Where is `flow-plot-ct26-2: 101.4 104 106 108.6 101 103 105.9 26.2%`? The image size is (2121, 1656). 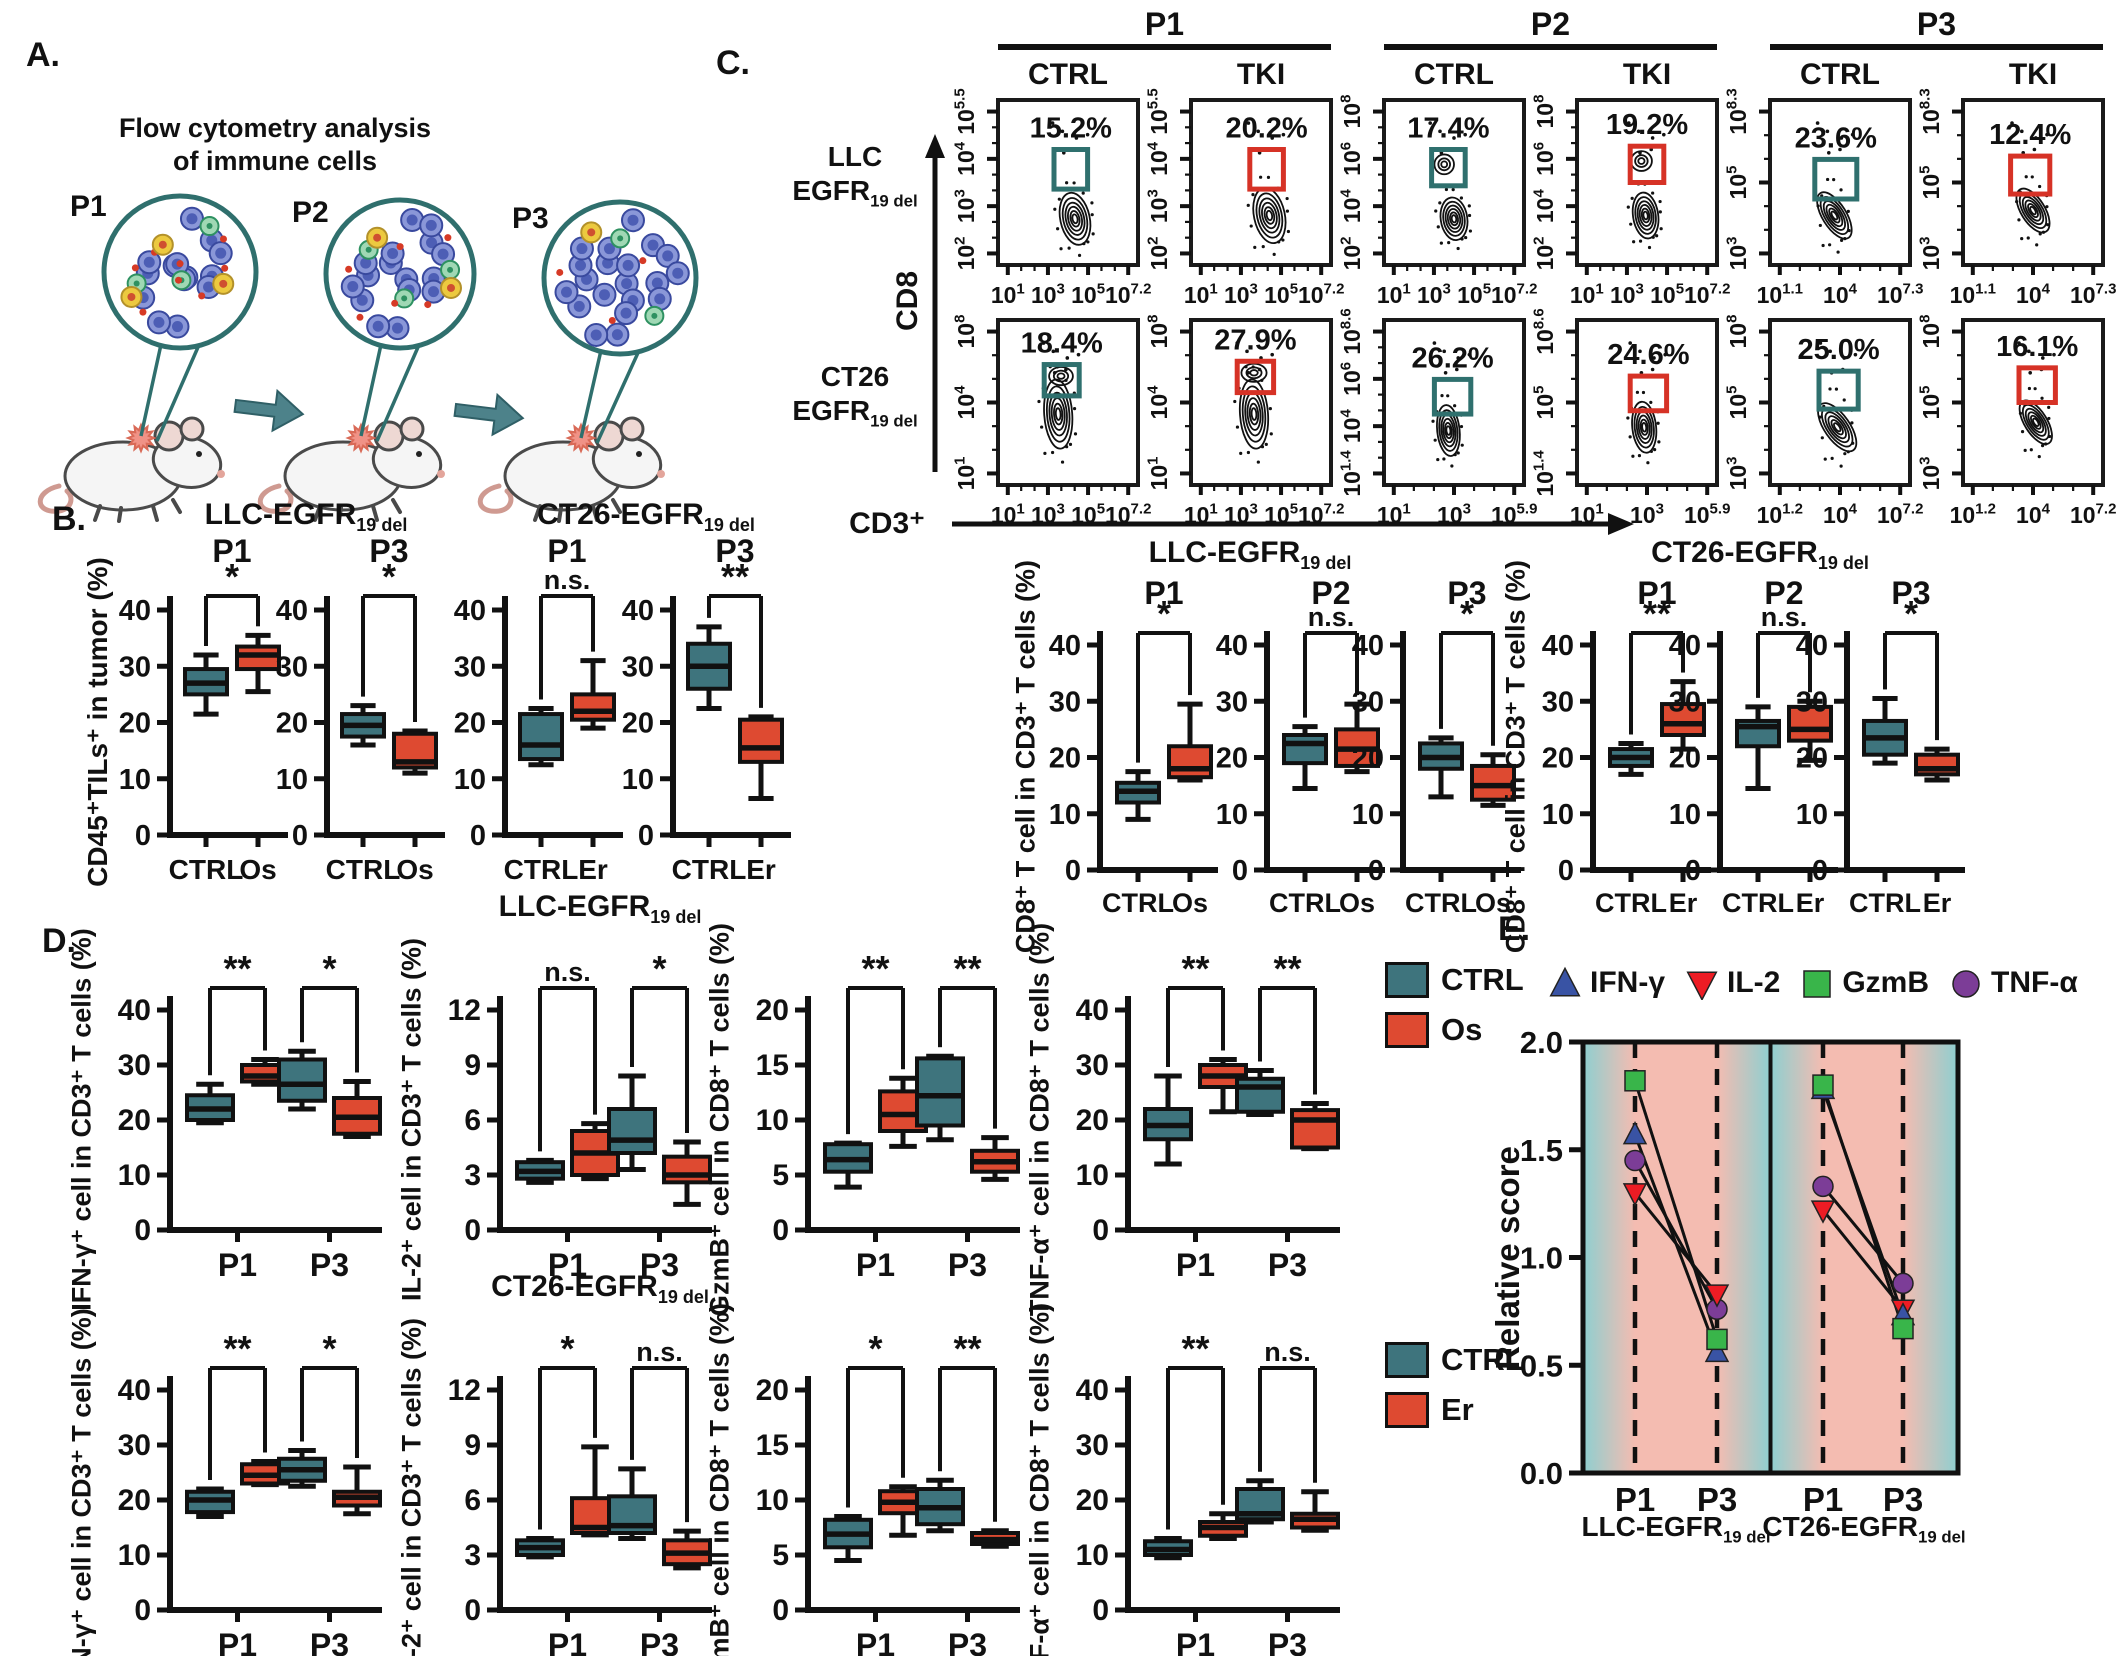
flow-plot-ct26-2: 101.4 104 106 108.6 101 103 105.9 26.2% is located at coordinates (1437, 418).